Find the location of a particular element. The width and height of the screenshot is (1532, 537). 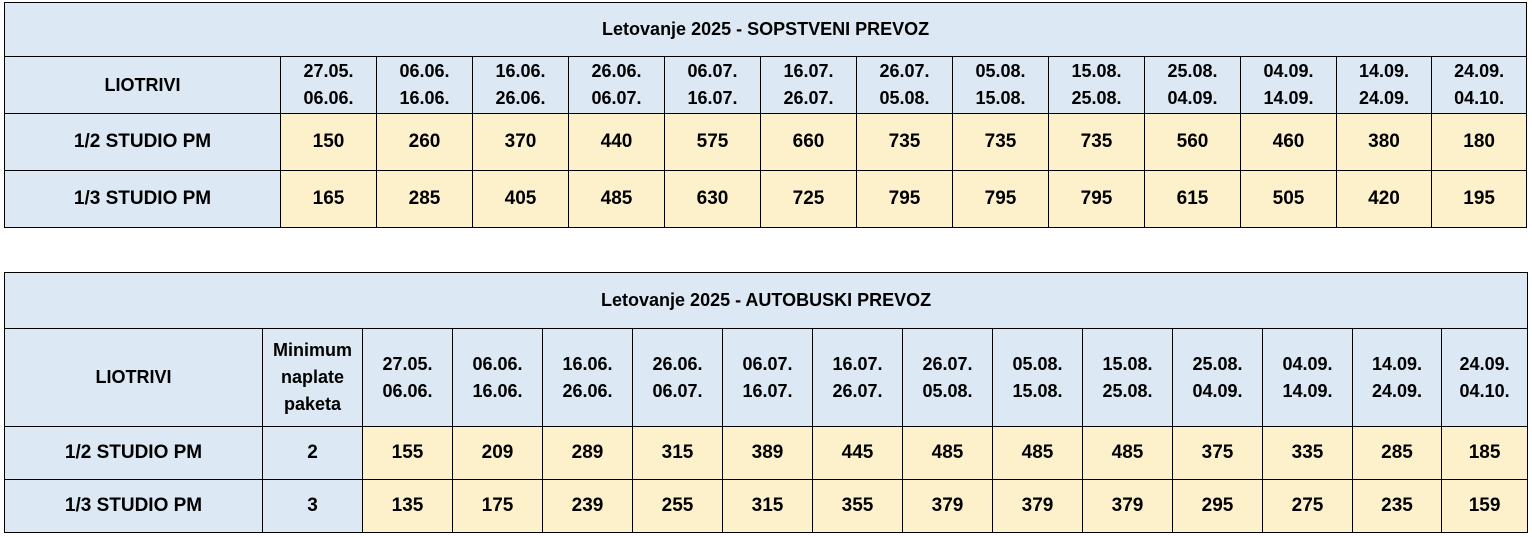

period-date: 05.08. is located at coordinates (1037, 363).